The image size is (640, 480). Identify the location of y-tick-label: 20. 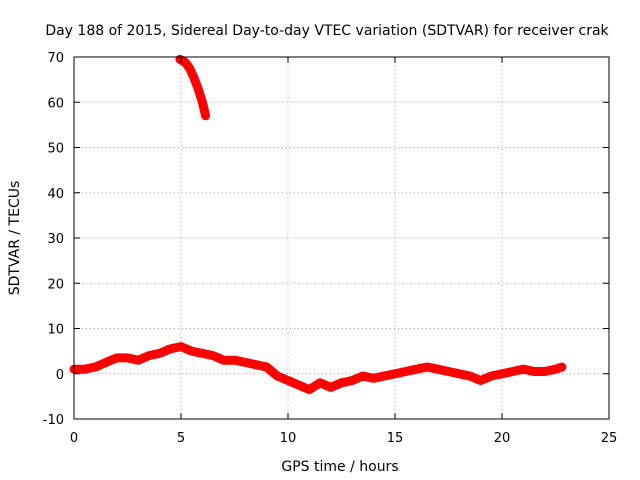
(55, 284).